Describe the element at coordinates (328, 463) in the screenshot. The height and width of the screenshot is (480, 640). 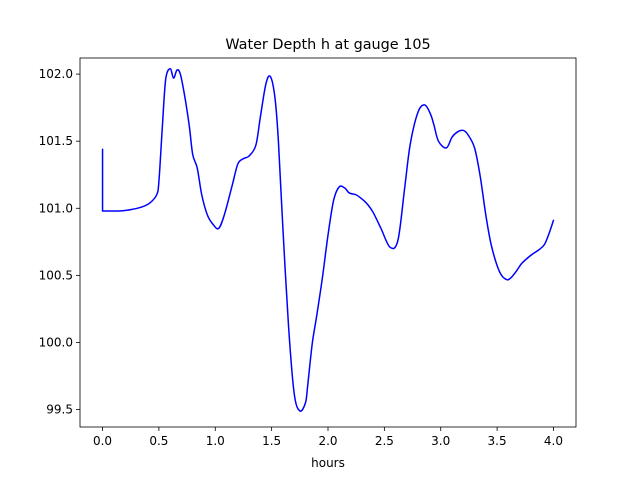
I see `x-axis-label: hours` at that location.